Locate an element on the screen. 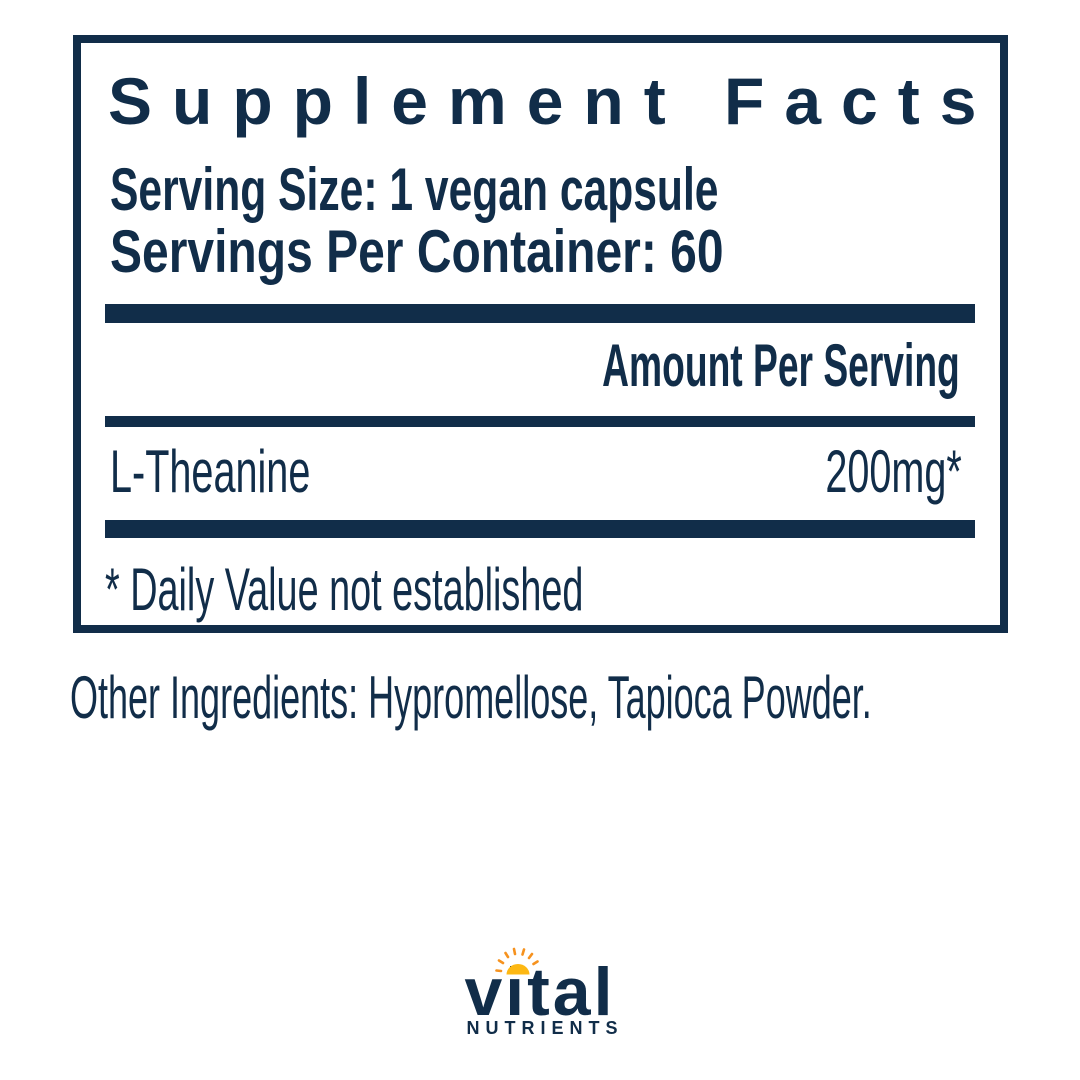 Image resolution: width=1080 pixels, height=1080 pixels. divider-thick-bottom is located at coordinates (540, 529).